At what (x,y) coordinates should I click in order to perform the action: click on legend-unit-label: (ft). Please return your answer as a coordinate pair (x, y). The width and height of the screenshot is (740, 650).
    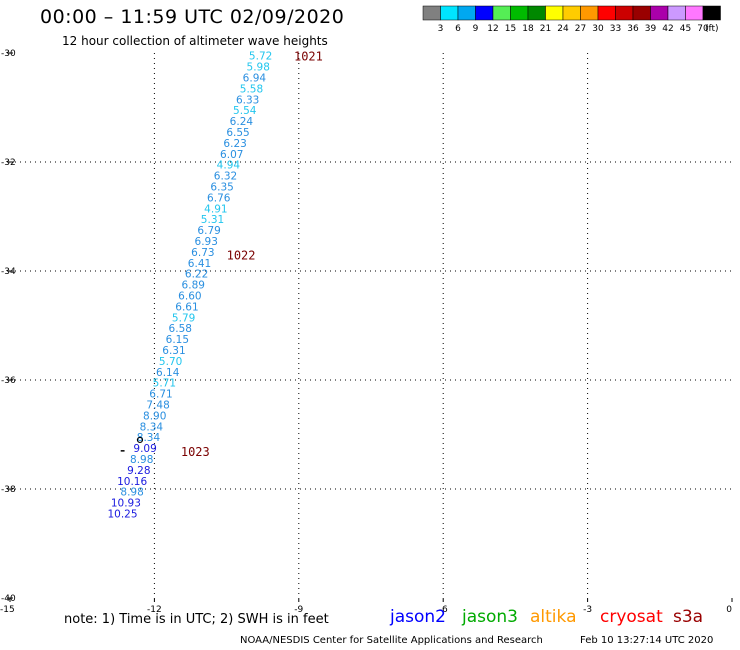
    Looking at the image, I should click on (712, 29).